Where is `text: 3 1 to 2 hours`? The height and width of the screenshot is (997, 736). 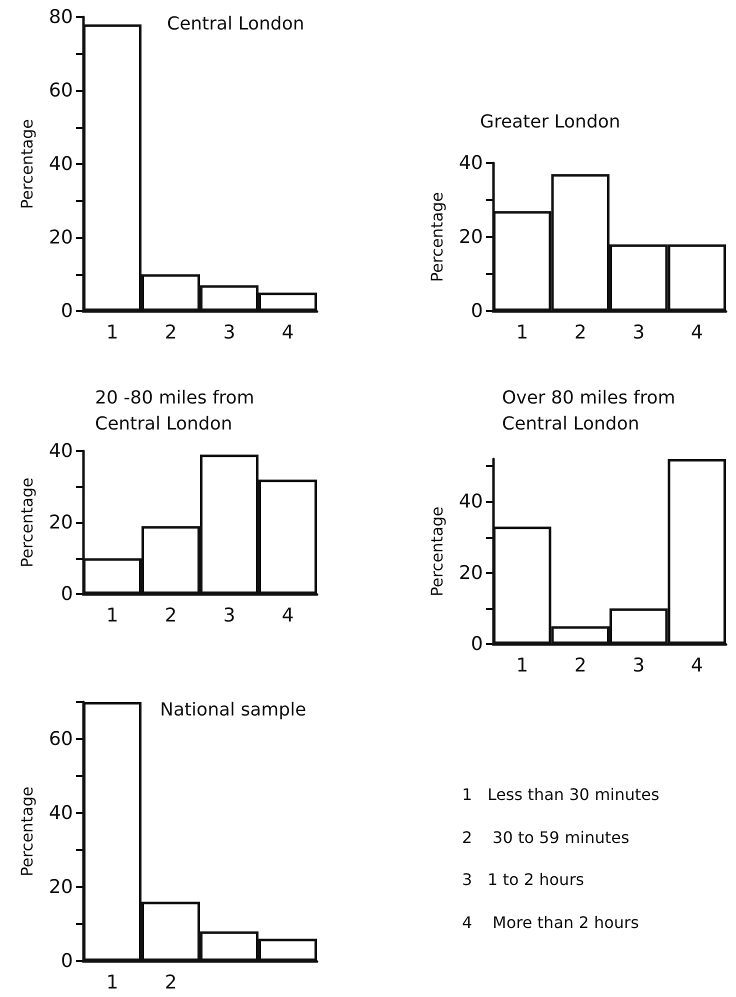 text: 3 1 to 2 hours is located at coordinates (523, 880).